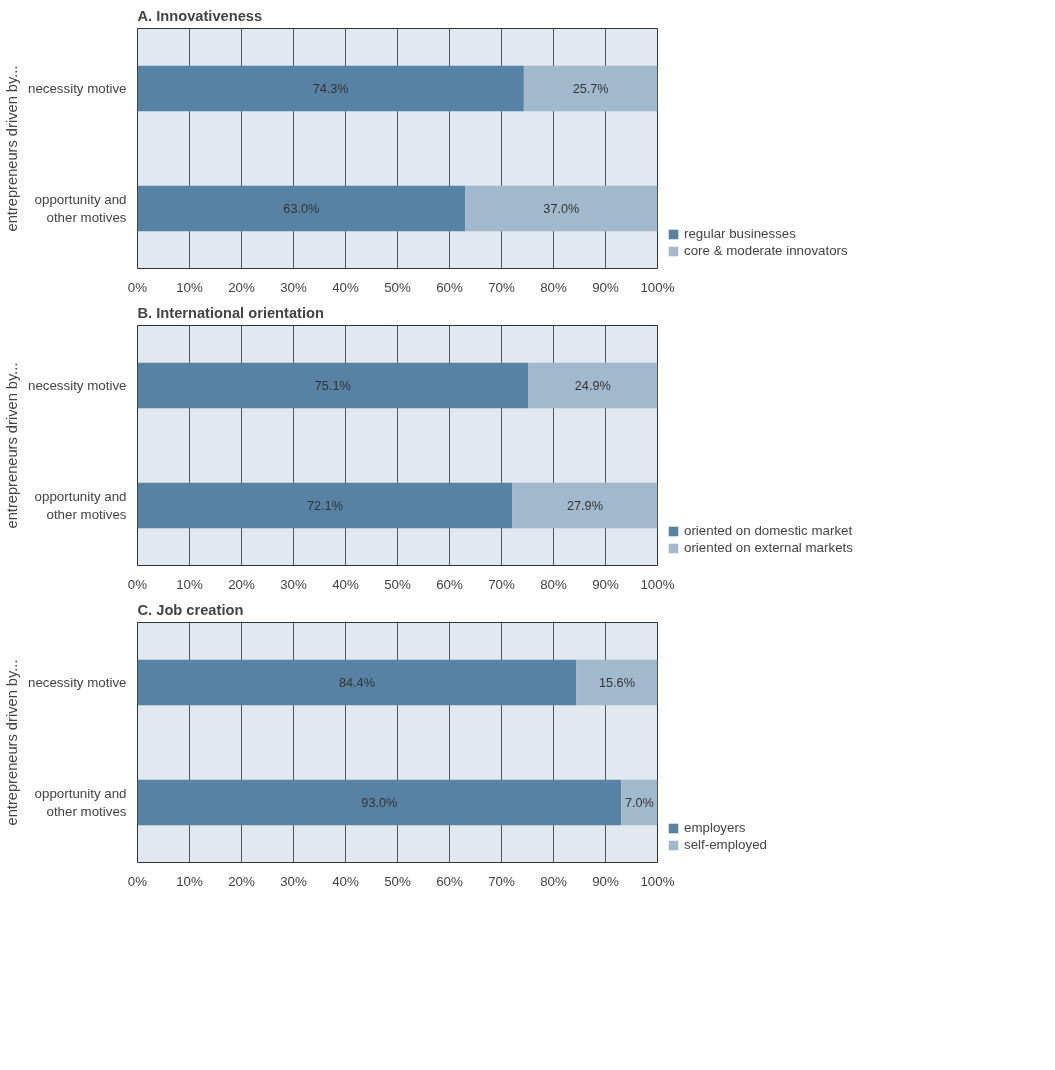  I want to click on data-label: 74.3%, so click(330, 88).